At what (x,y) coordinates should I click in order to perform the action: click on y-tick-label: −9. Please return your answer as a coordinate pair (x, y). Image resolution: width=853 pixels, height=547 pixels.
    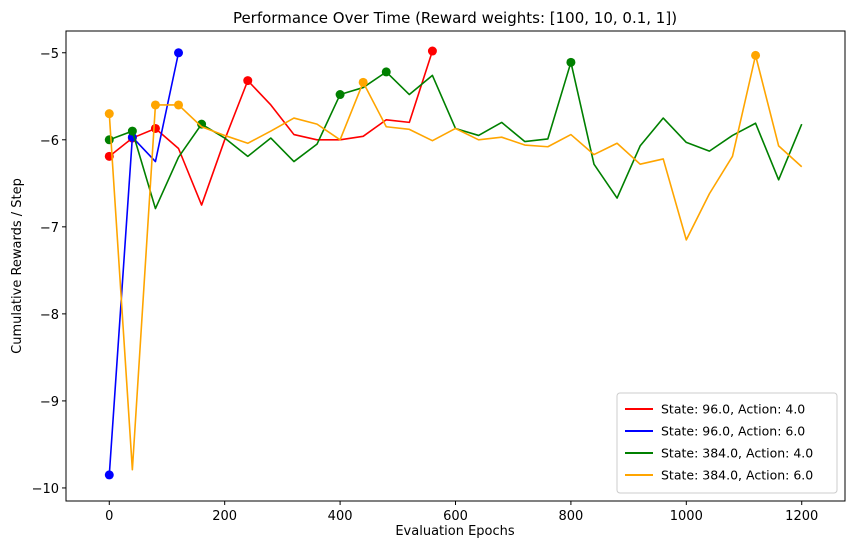
    Looking at the image, I should click on (49, 402).